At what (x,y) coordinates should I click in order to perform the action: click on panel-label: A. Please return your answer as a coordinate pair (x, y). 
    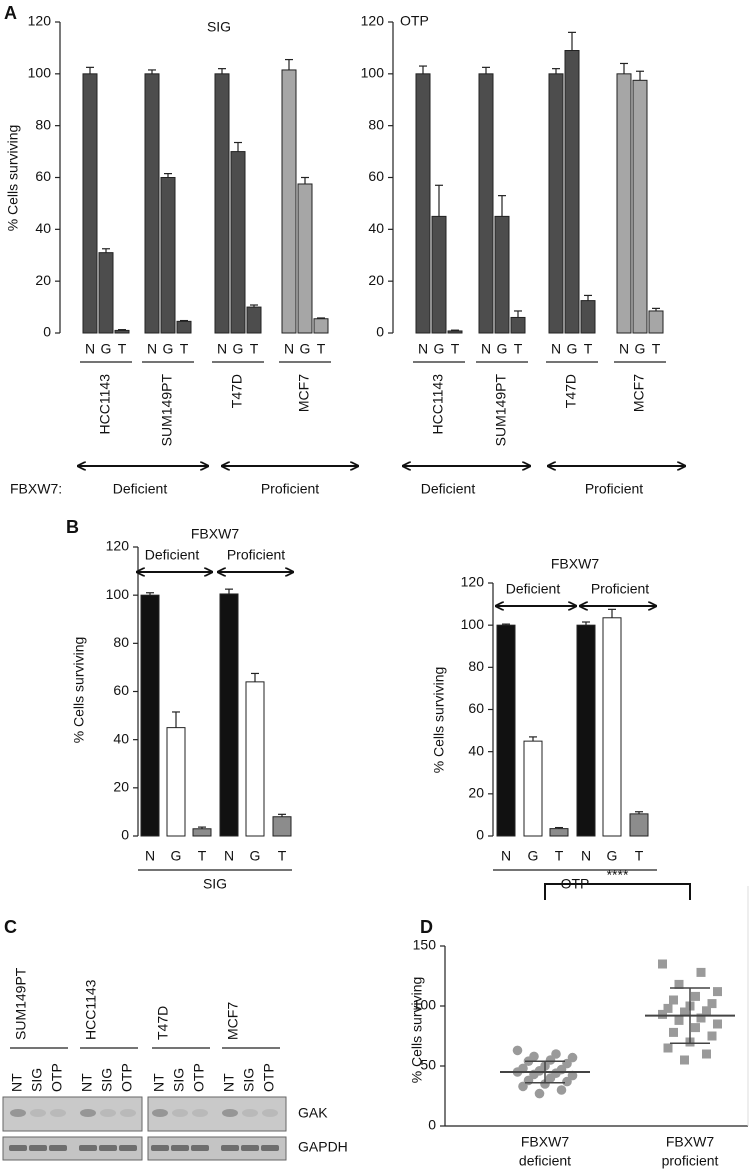
    Looking at the image, I should click on (10, 13).